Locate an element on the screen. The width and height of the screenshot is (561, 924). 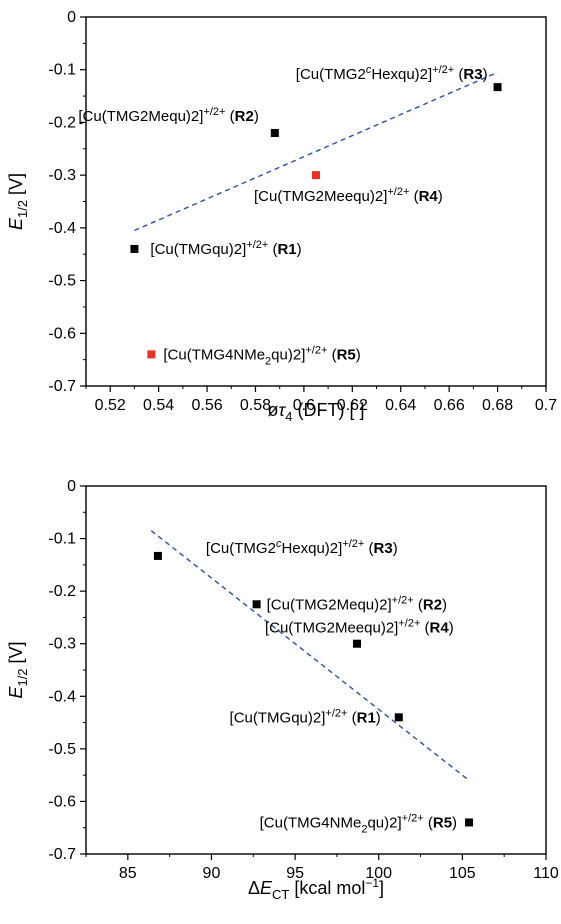
x-tick-label: 105 is located at coordinates (462, 873).